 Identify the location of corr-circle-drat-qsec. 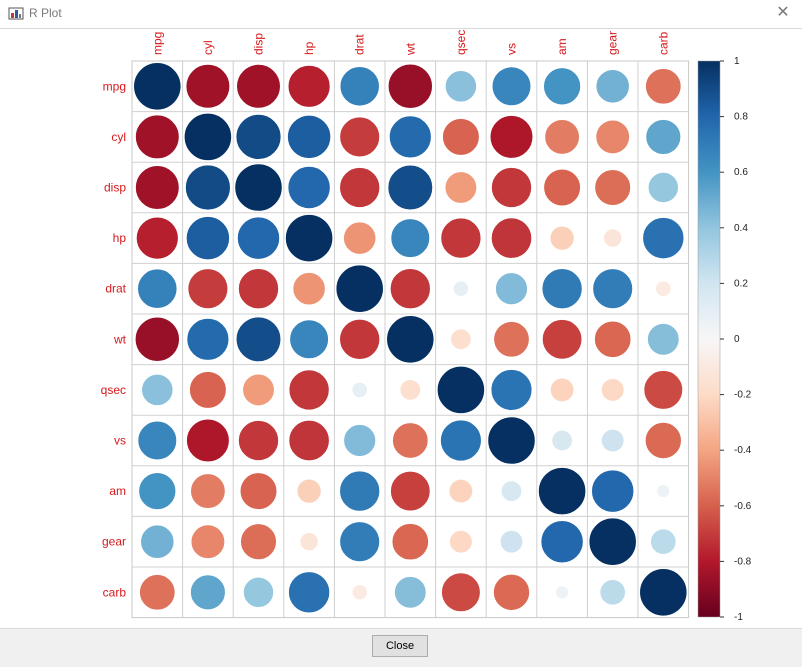
(461, 289).